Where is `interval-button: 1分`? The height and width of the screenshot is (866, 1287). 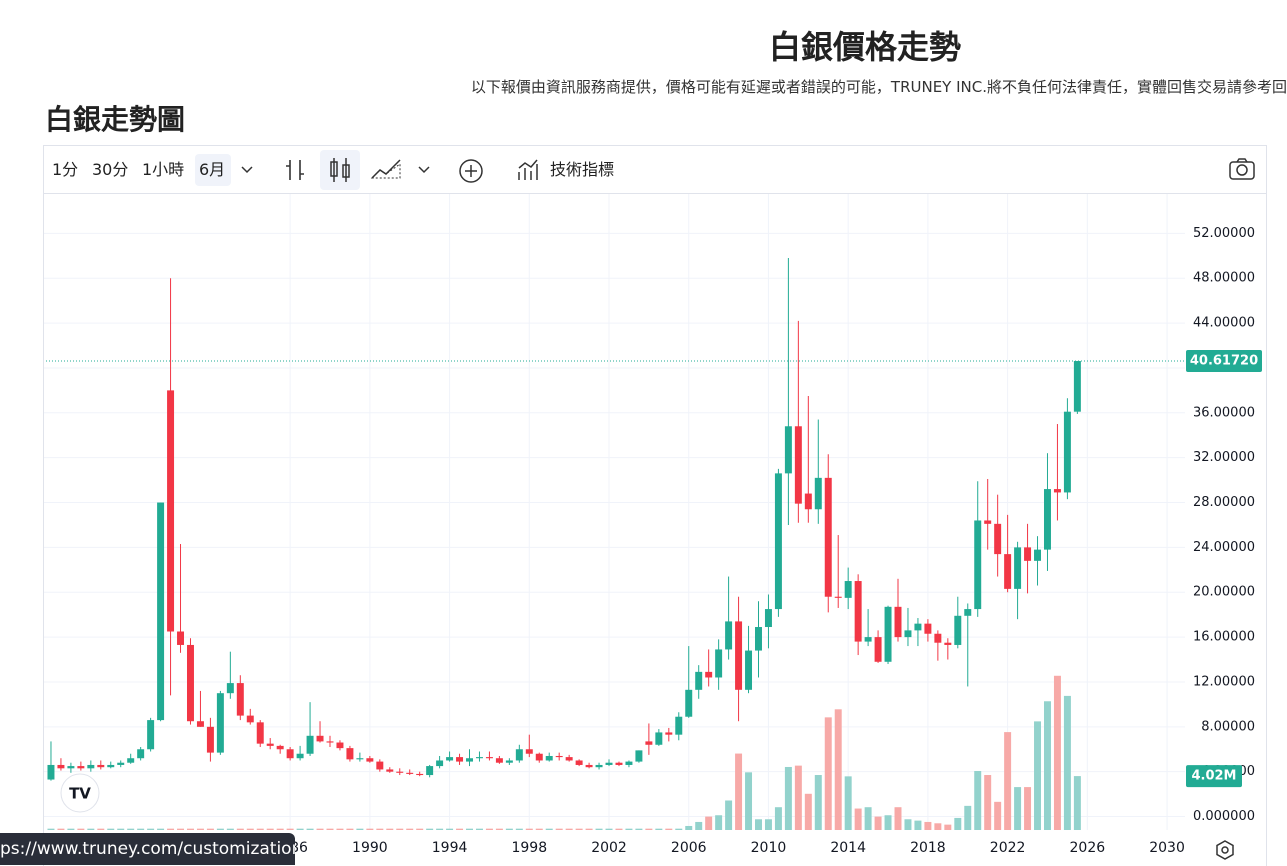 interval-button: 1分 is located at coordinates (65, 169).